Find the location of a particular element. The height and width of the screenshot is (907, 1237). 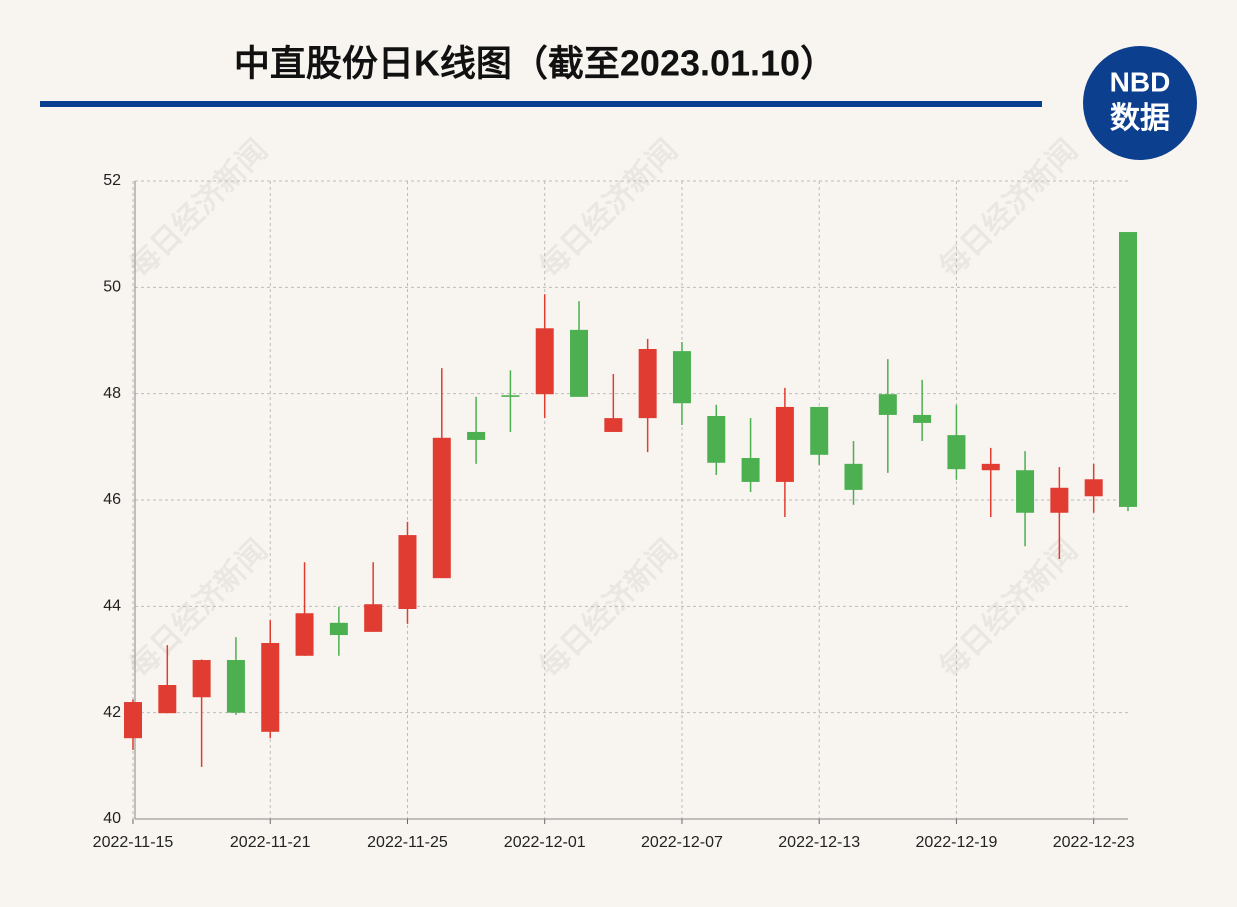

x-tick-label: 2022-12-01 is located at coordinates (545, 842).